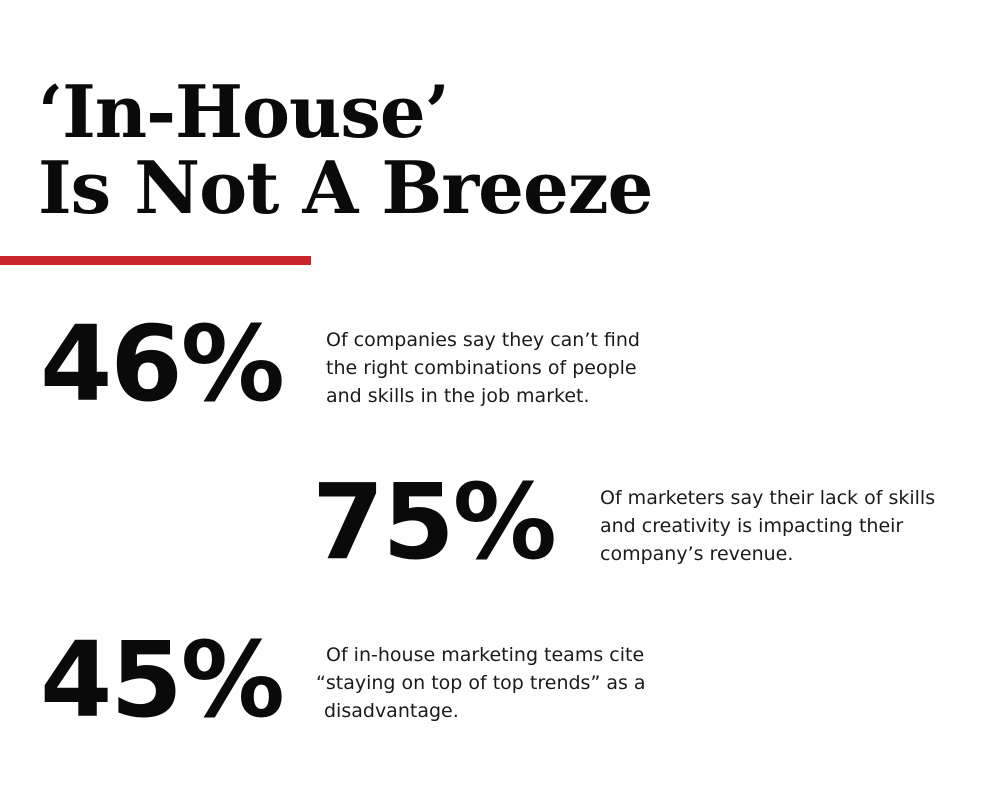  I want to click on stat-value: 45%, so click(162, 680).